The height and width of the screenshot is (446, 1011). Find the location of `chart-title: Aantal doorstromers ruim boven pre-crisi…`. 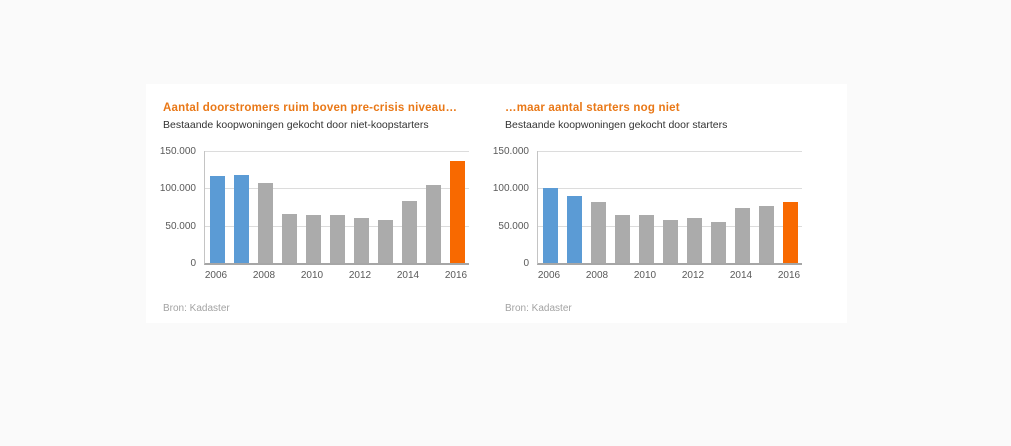

chart-title: Aantal doorstromers ruim boven pre-crisi… is located at coordinates (310, 108).